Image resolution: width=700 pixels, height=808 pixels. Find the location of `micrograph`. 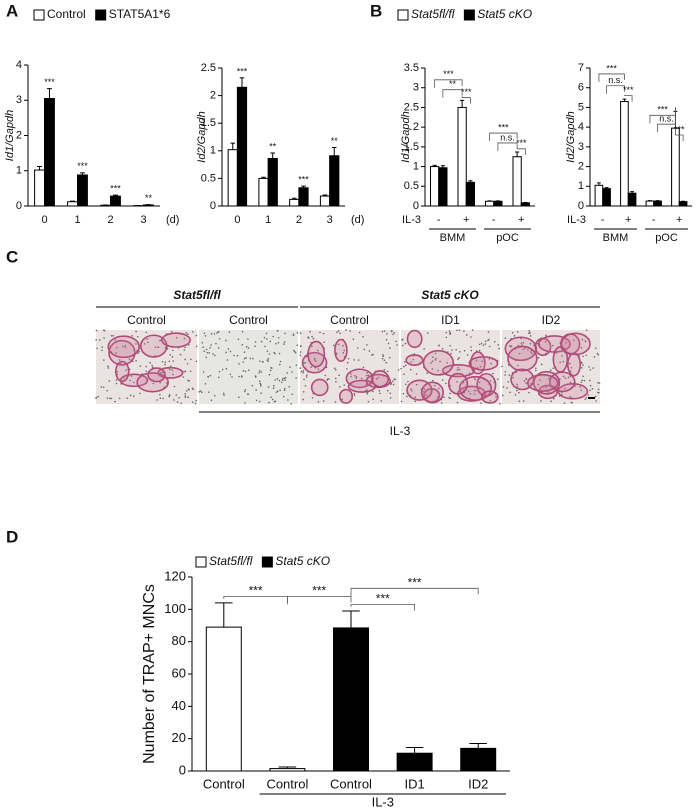

micrograph is located at coordinates (450, 367).